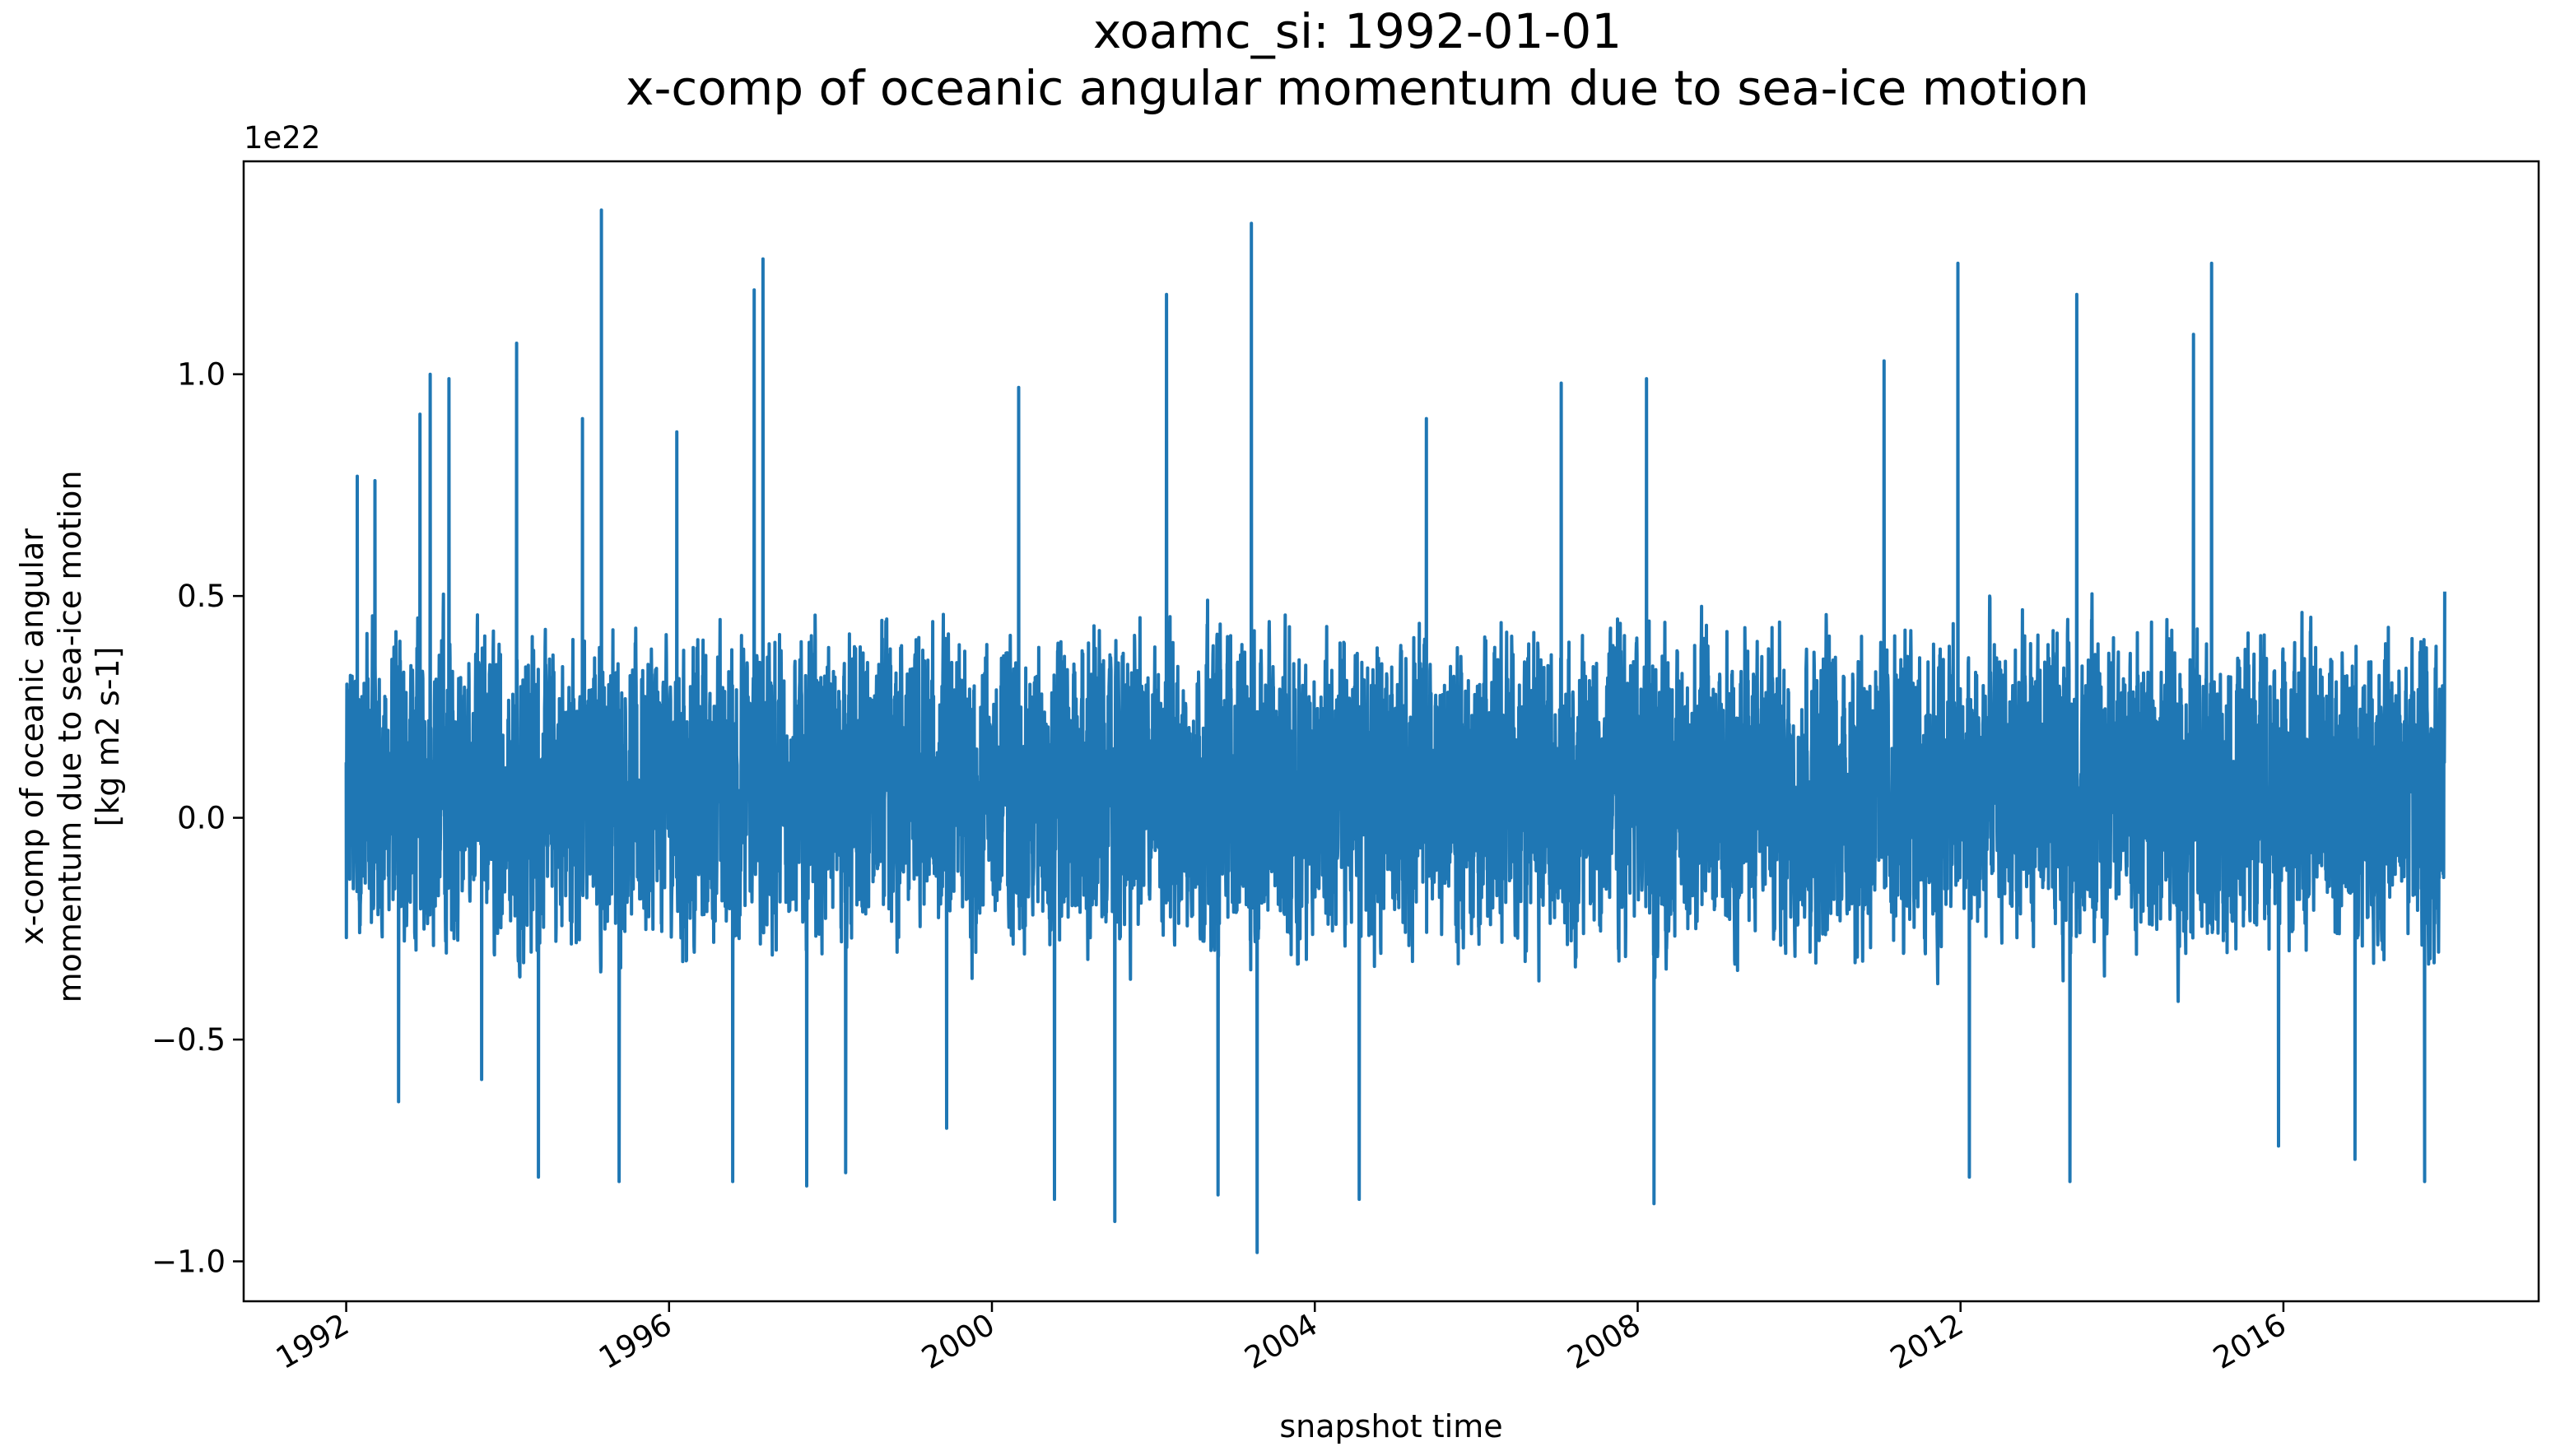 Image resolution: width=2551 pixels, height=1456 pixels. What do you see at coordinates (312, 1341) in the screenshot?
I see `x-tick-label: 1992` at bounding box center [312, 1341].